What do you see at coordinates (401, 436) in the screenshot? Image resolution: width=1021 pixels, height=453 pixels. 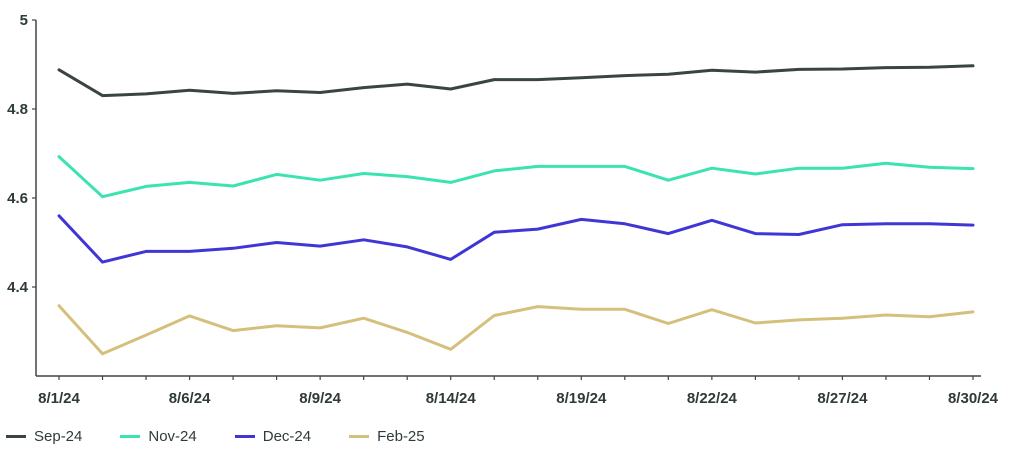 I see `legend-label-feb-25: Feb-25` at bounding box center [401, 436].